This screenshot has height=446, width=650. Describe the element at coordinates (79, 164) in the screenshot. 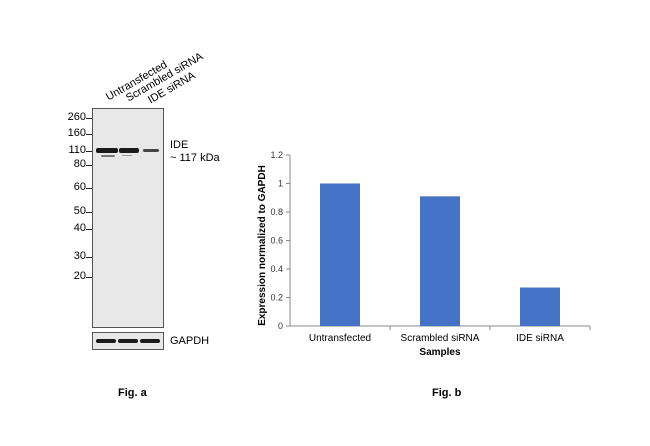

I see `marker-80: 80` at that location.